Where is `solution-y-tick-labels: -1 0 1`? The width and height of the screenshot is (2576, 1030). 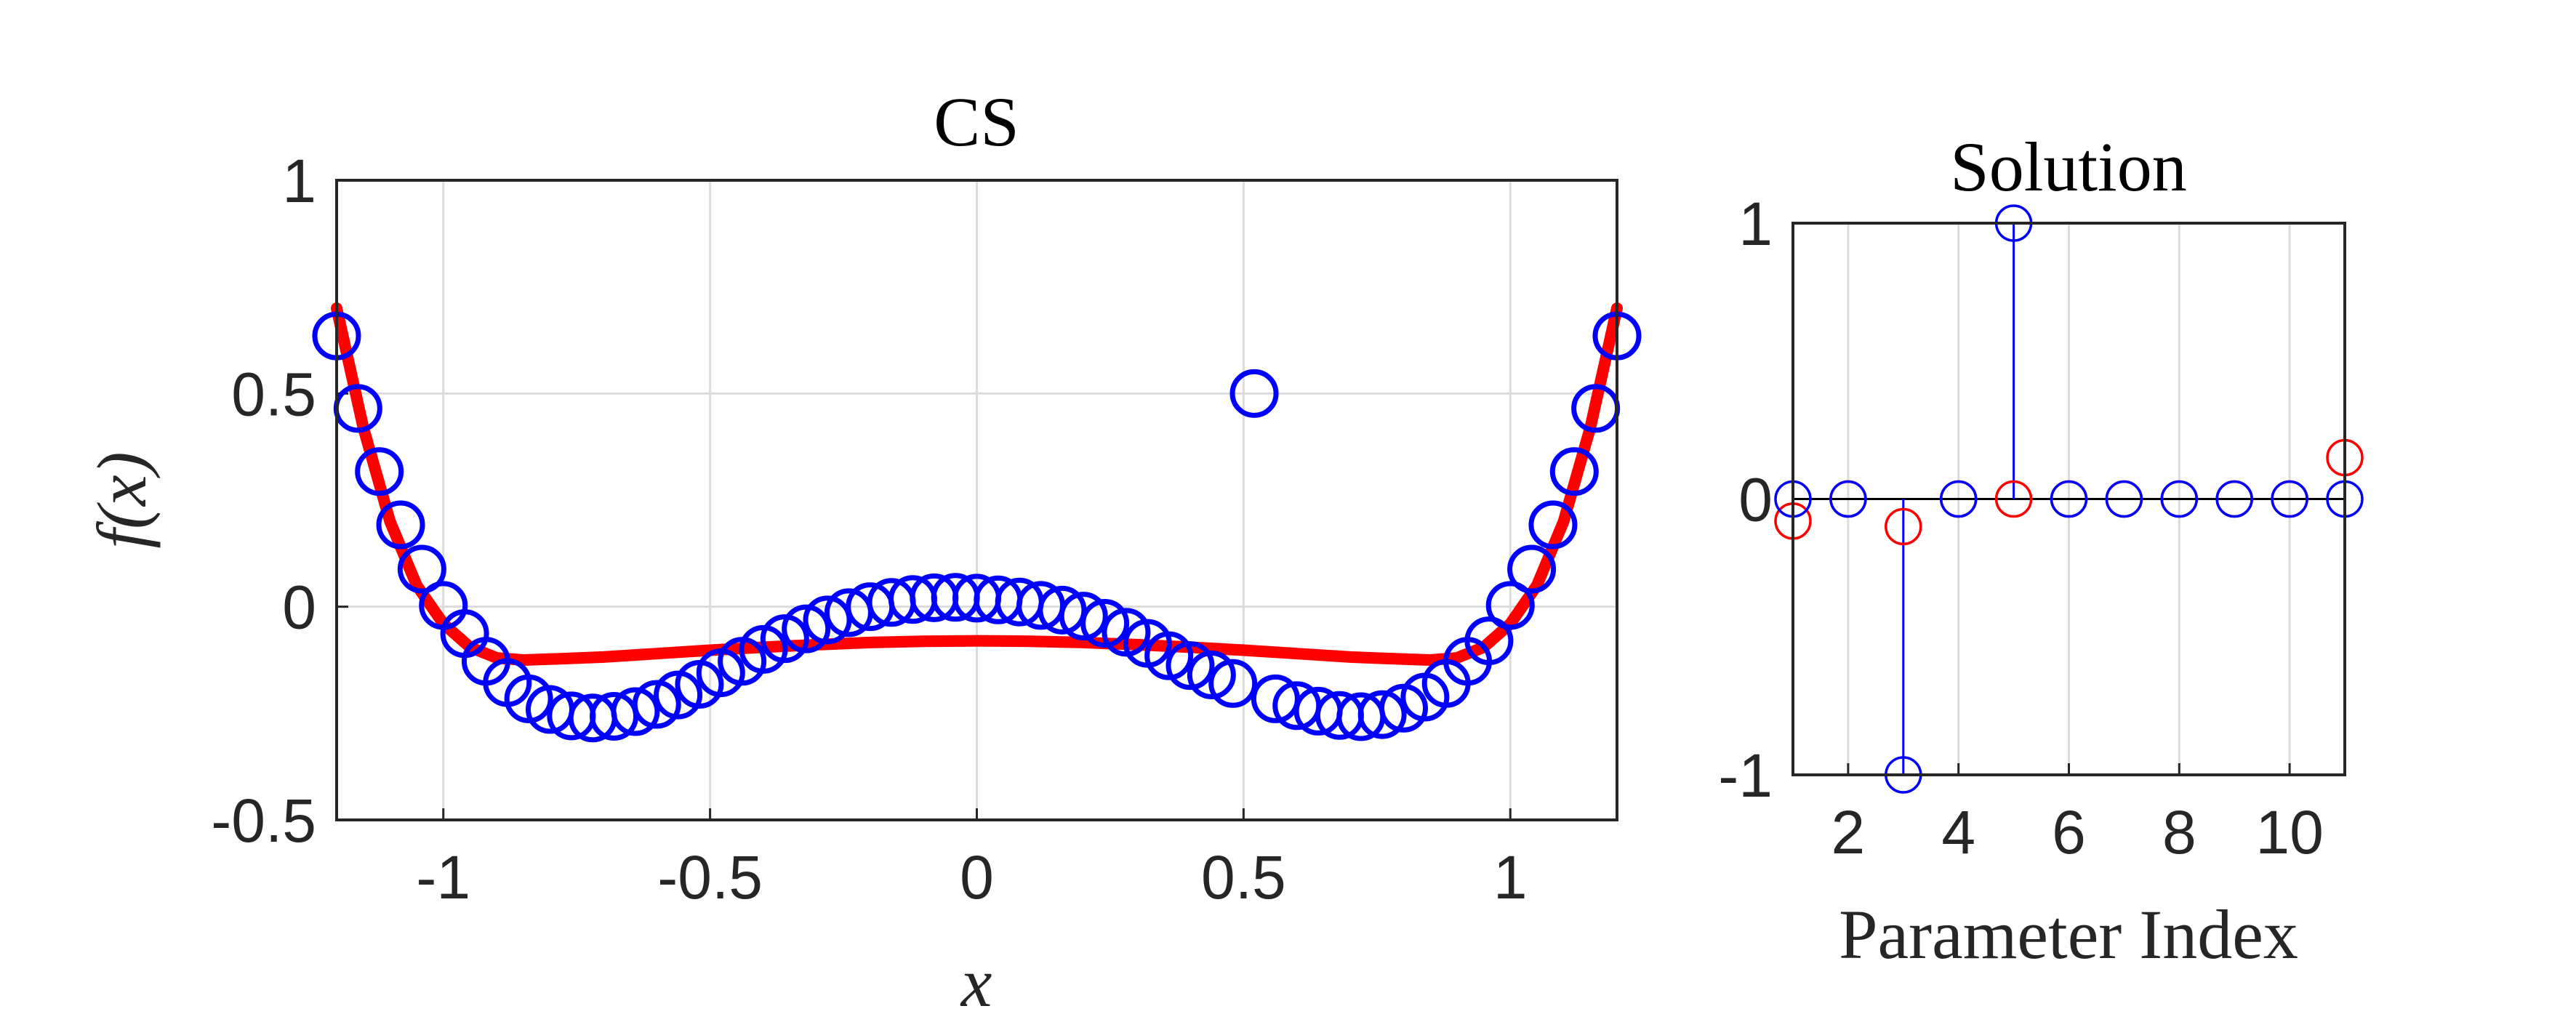 solution-y-tick-labels: -1 0 1 is located at coordinates (1746, 500).